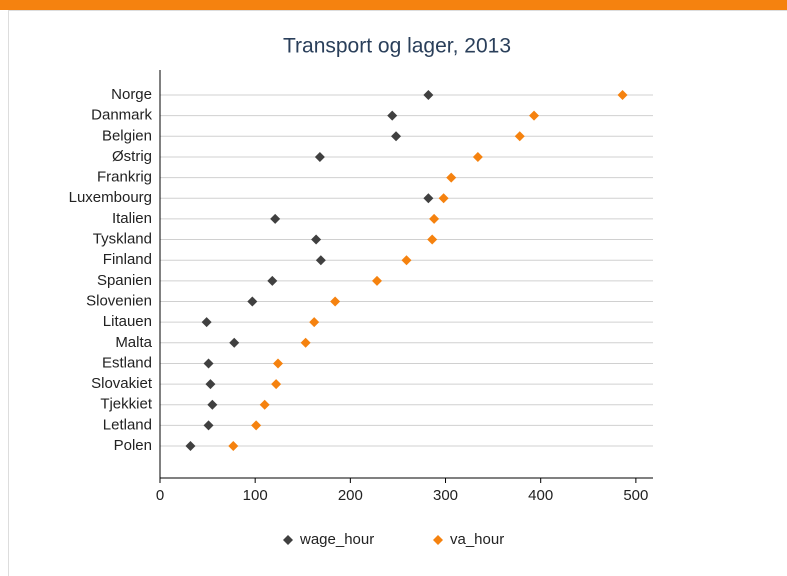  I want to click on y-tick-label: Litauen, so click(127, 321).